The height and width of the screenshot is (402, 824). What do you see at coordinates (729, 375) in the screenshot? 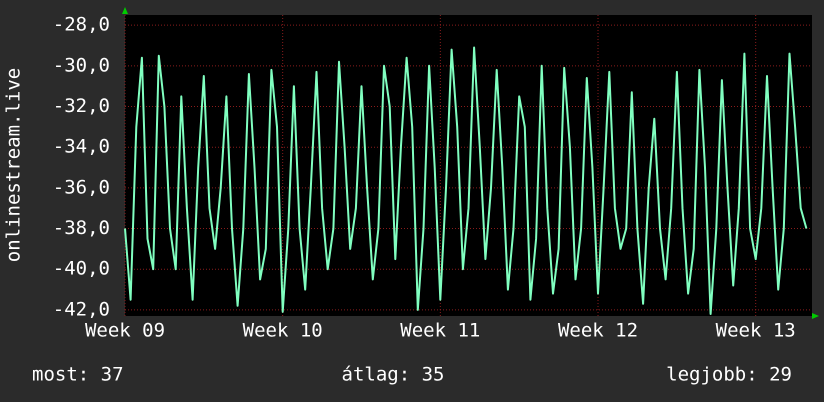
I see `summary-stat: legjobb: 29` at bounding box center [729, 375].